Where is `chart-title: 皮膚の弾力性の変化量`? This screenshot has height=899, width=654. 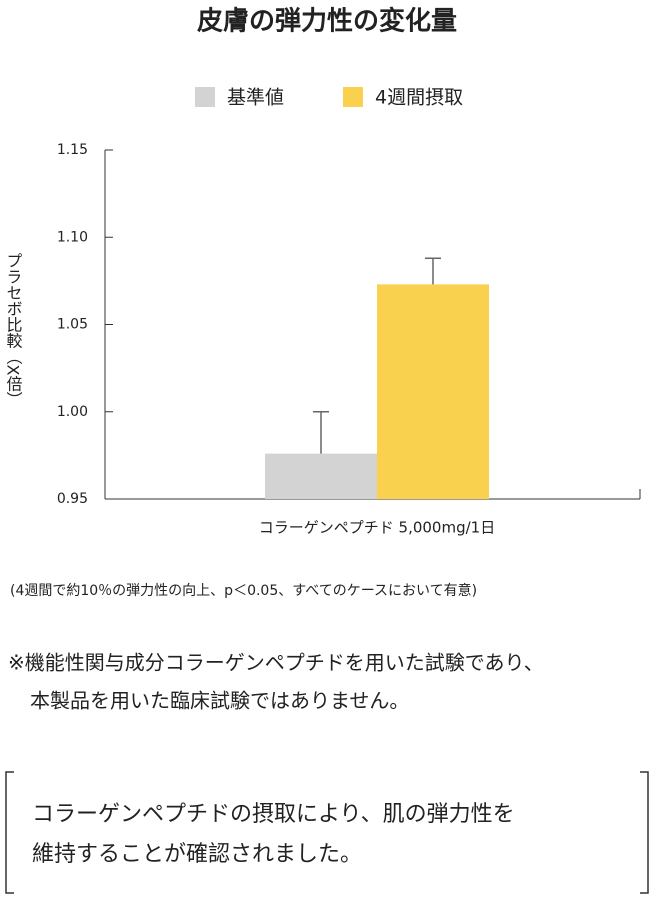 chart-title: 皮膚の弾力性の変化量 is located at coordinates (327, 21).